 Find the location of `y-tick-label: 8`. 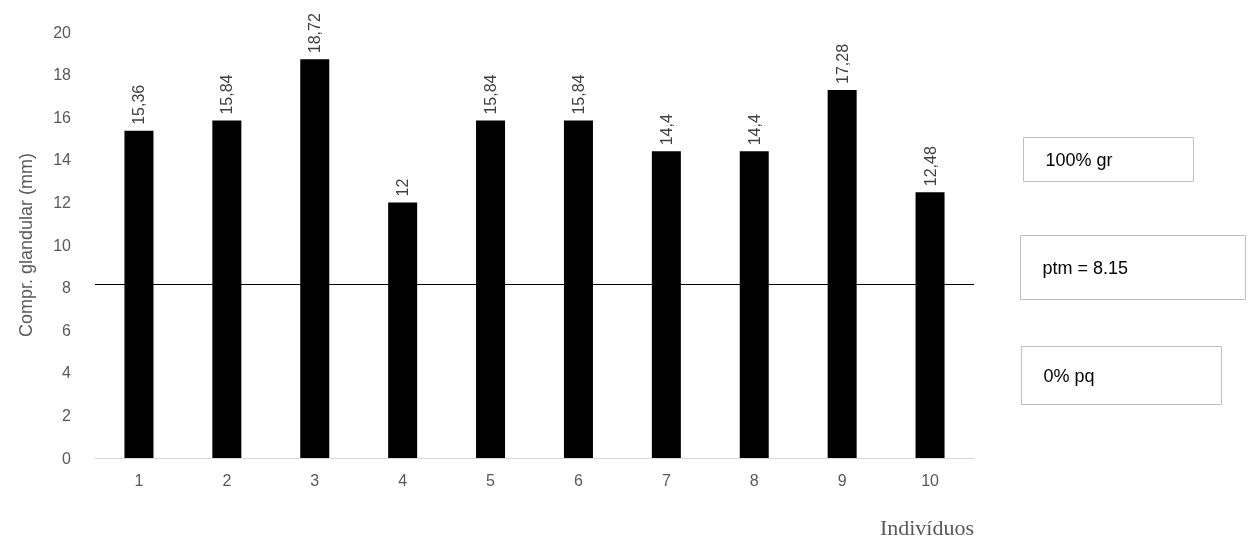

y-tick-label: 8 is located at coordinates (67, 288).